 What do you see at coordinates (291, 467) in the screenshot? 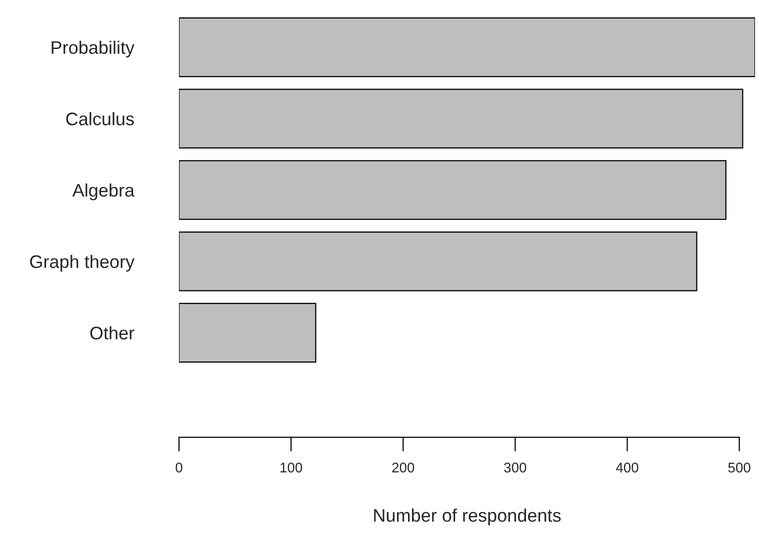
I see `x-tick-label: 100` at bounding box center [291, 467].